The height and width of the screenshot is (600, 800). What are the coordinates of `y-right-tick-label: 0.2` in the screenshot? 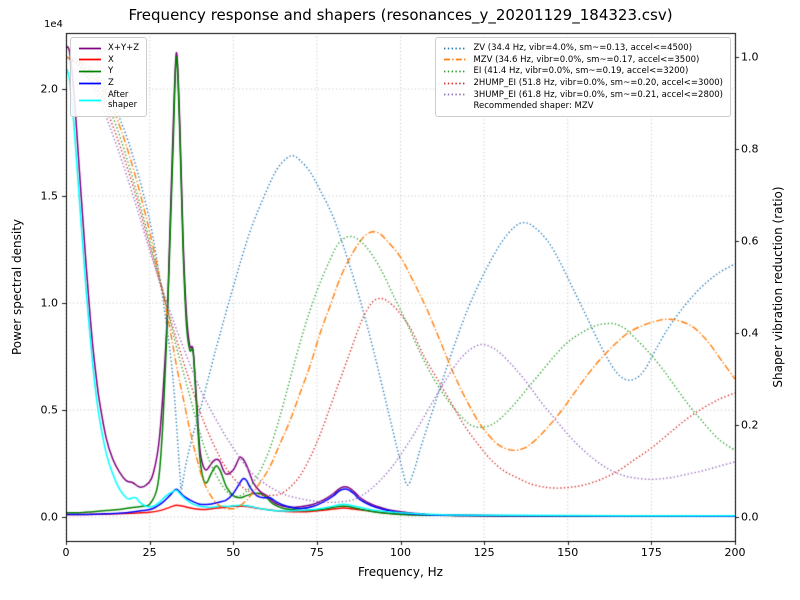 It's located at (750, 425).